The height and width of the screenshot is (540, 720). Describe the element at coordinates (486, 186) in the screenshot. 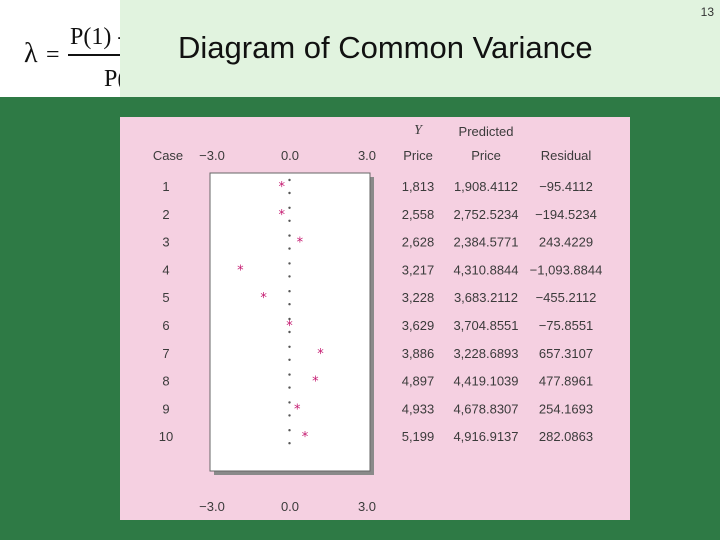

I see `predicted-value: 1,908.4112` at that location.